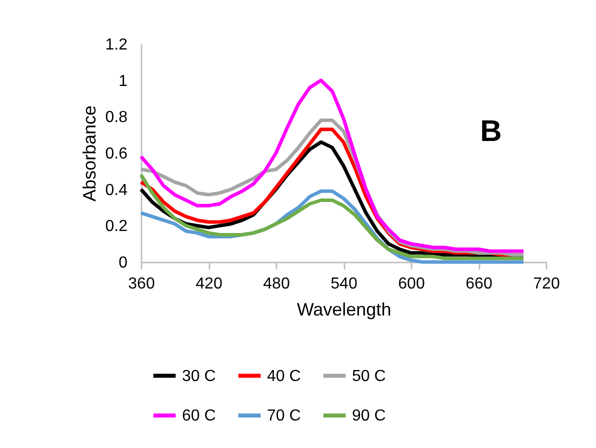  Describe the element at coordinates (344, 284) in the screenshot. I see `x-tick-label: 540` at that location.